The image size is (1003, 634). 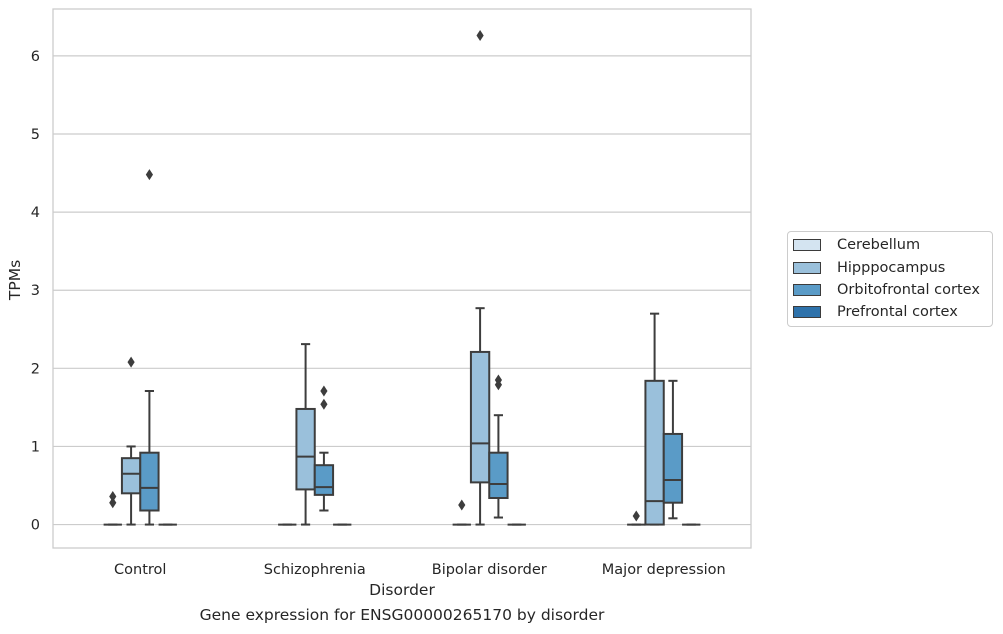 I want to click on x-tick-label: Bipolar disorder, so click(x=489, y=570).